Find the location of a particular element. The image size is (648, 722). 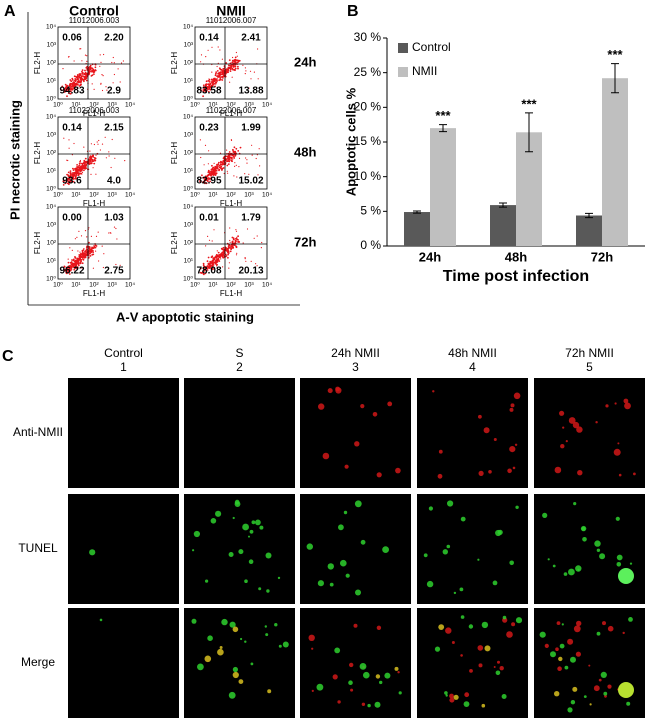

bar is located at coordinates (615, 162).